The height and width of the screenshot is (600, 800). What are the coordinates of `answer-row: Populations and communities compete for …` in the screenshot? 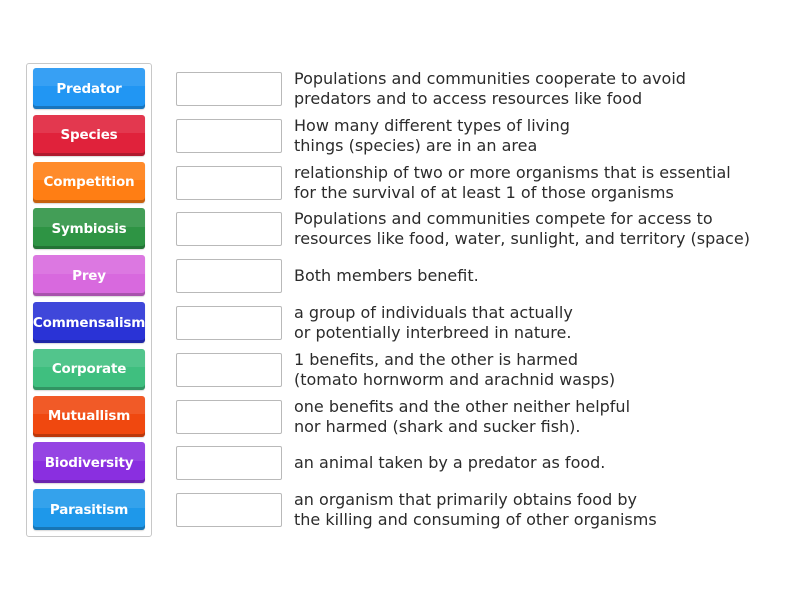 It's located at (481, 229).